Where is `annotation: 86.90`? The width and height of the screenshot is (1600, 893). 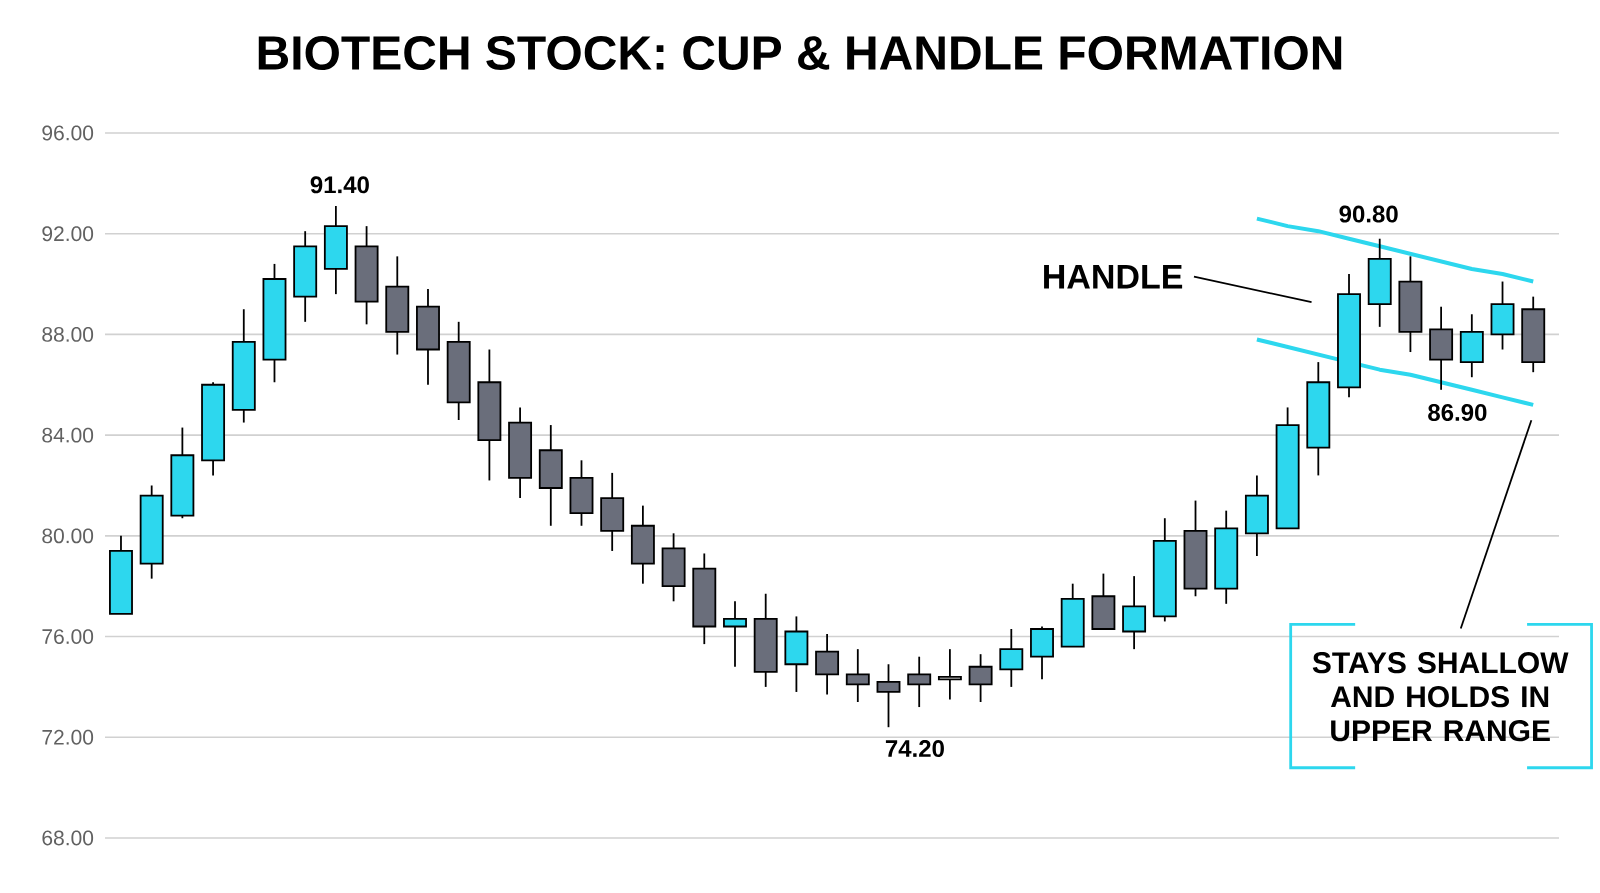
annotation: 86.90 is located at coordinates (1457, 412).